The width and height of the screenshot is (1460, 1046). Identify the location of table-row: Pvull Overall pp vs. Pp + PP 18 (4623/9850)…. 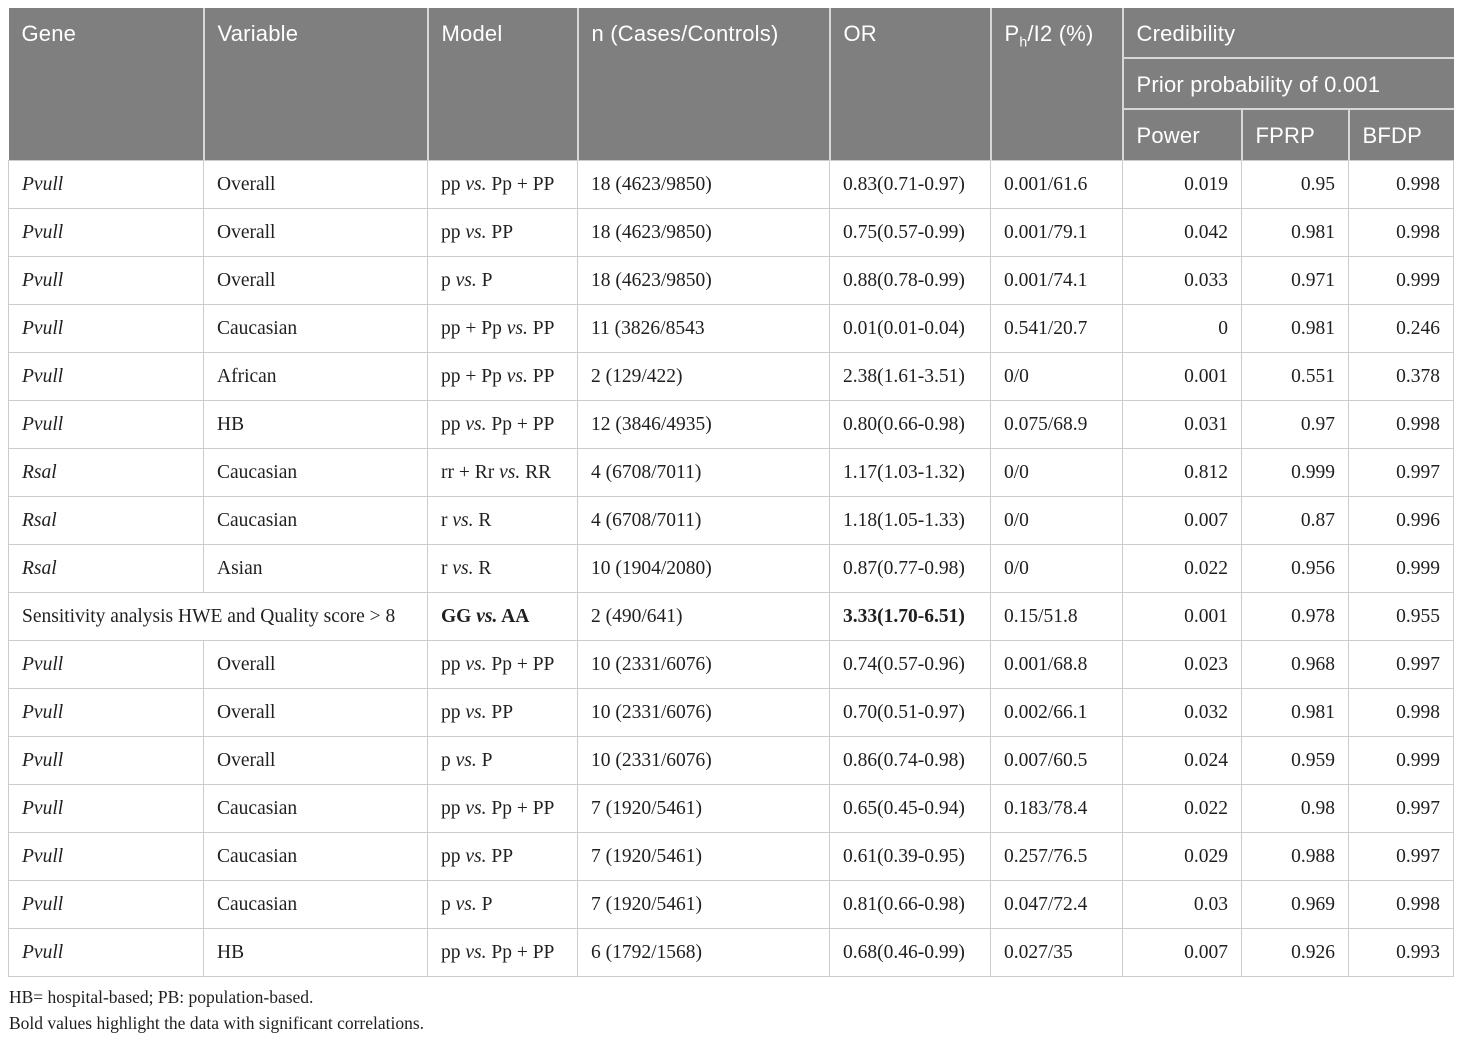
(731, 184).